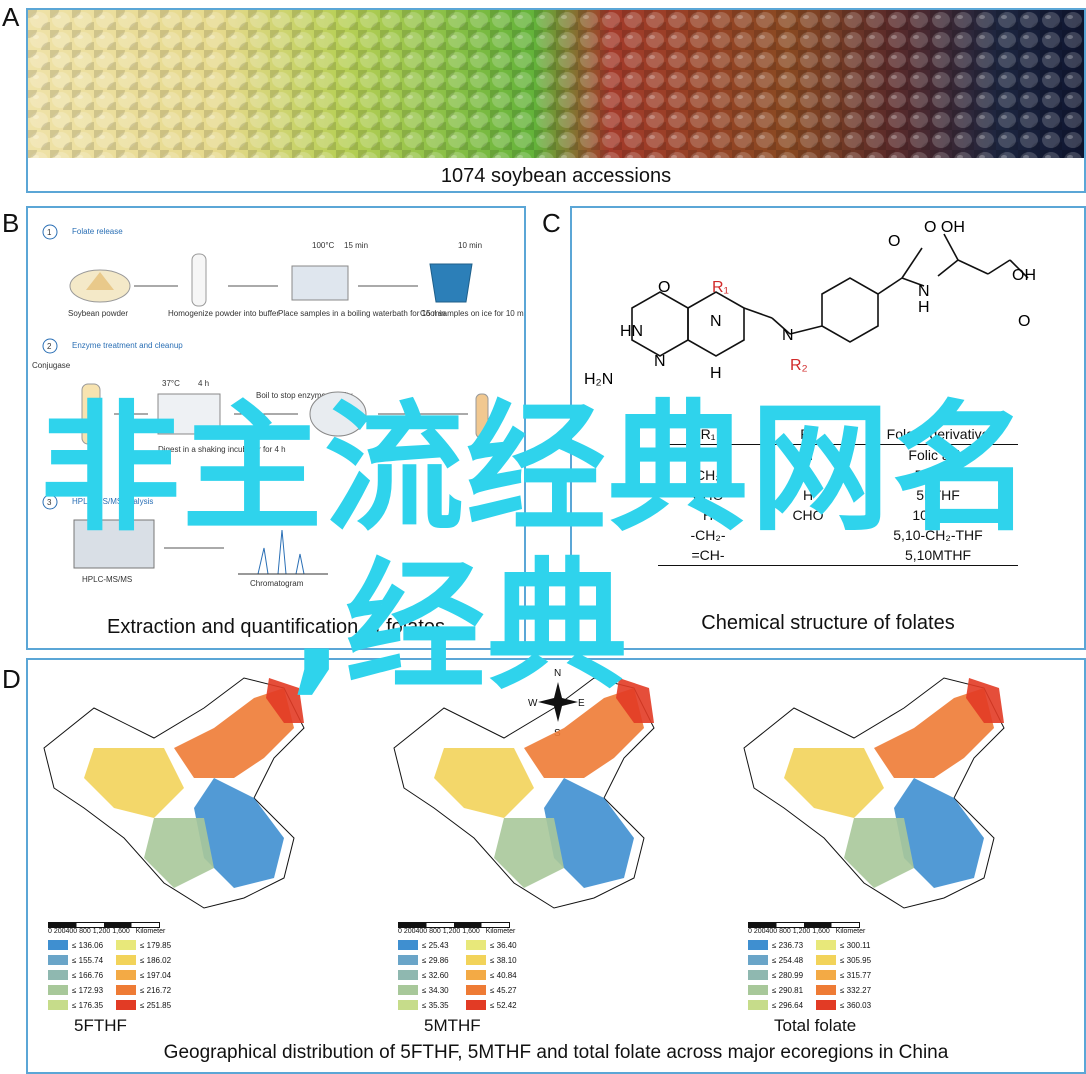 This screenshot has width=1086, height=1074. Describe the element at coordinates (276, 627) in the screenshot. I see `panel-b-caption: Extraction and quantification of folates` at that location.